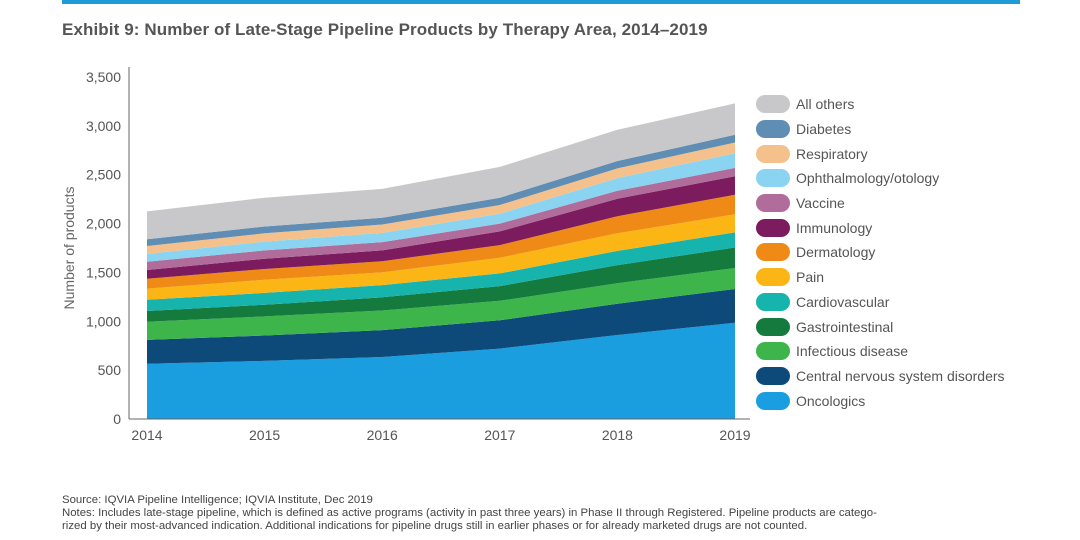 This screenshot has height=540, width=1080. What do you see at coordinates (810, 277) in the screenshot?
I see `legend-label: Pain` at bounding box center [810, 277].